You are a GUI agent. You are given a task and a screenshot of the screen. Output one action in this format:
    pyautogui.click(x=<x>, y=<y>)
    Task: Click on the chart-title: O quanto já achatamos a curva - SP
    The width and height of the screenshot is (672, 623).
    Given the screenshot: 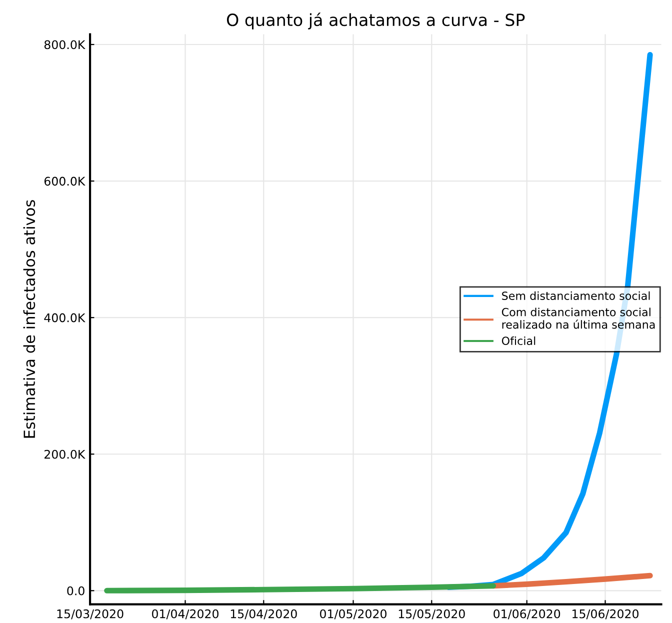 What is the action you would take?
    pyautogui.click(x=375, y=21)
    